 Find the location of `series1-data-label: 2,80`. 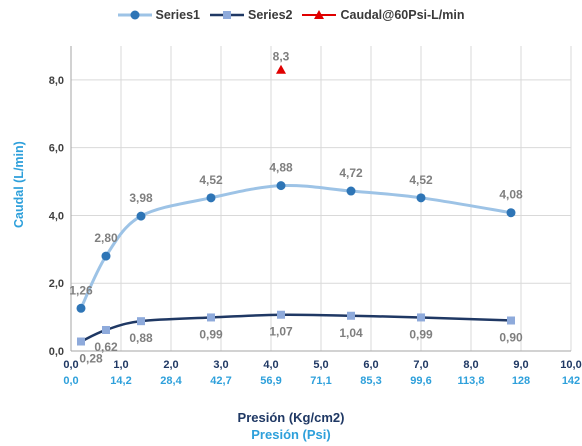

series1-data-label: 2,80 is located at coordinates (106, 238).